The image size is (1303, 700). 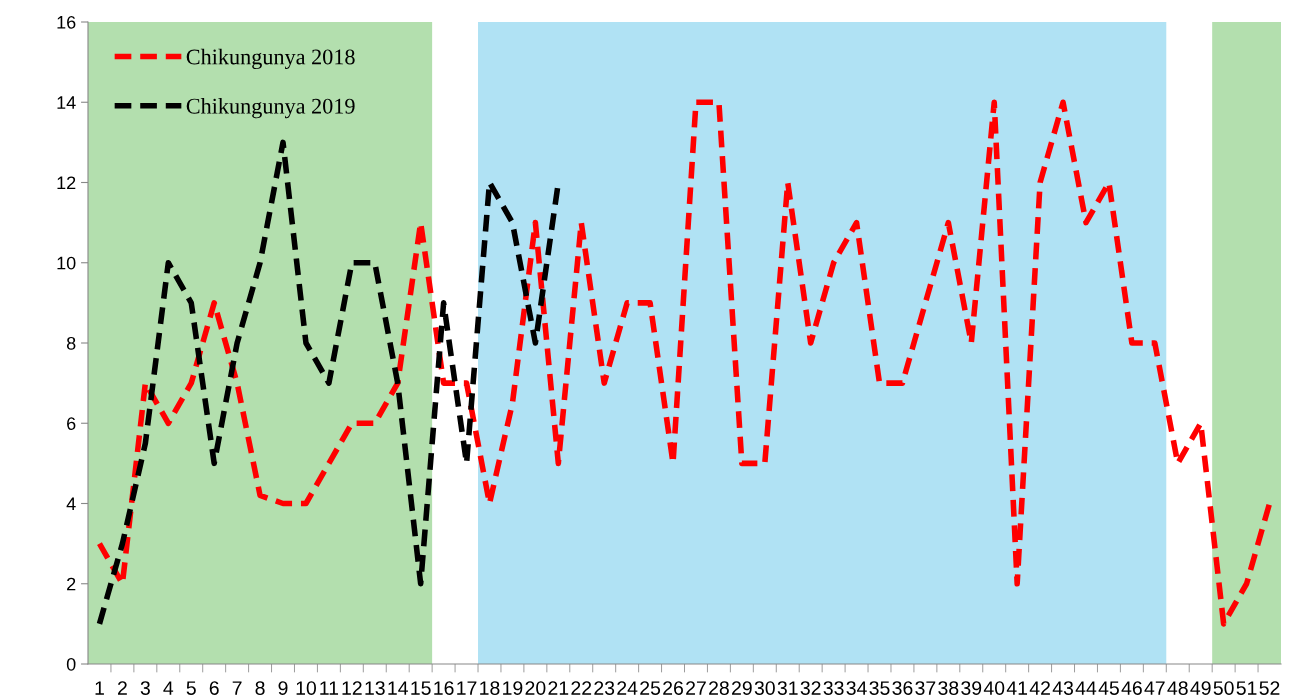 I want to click on x-tick-label: 4, so click(x=168, y=688).